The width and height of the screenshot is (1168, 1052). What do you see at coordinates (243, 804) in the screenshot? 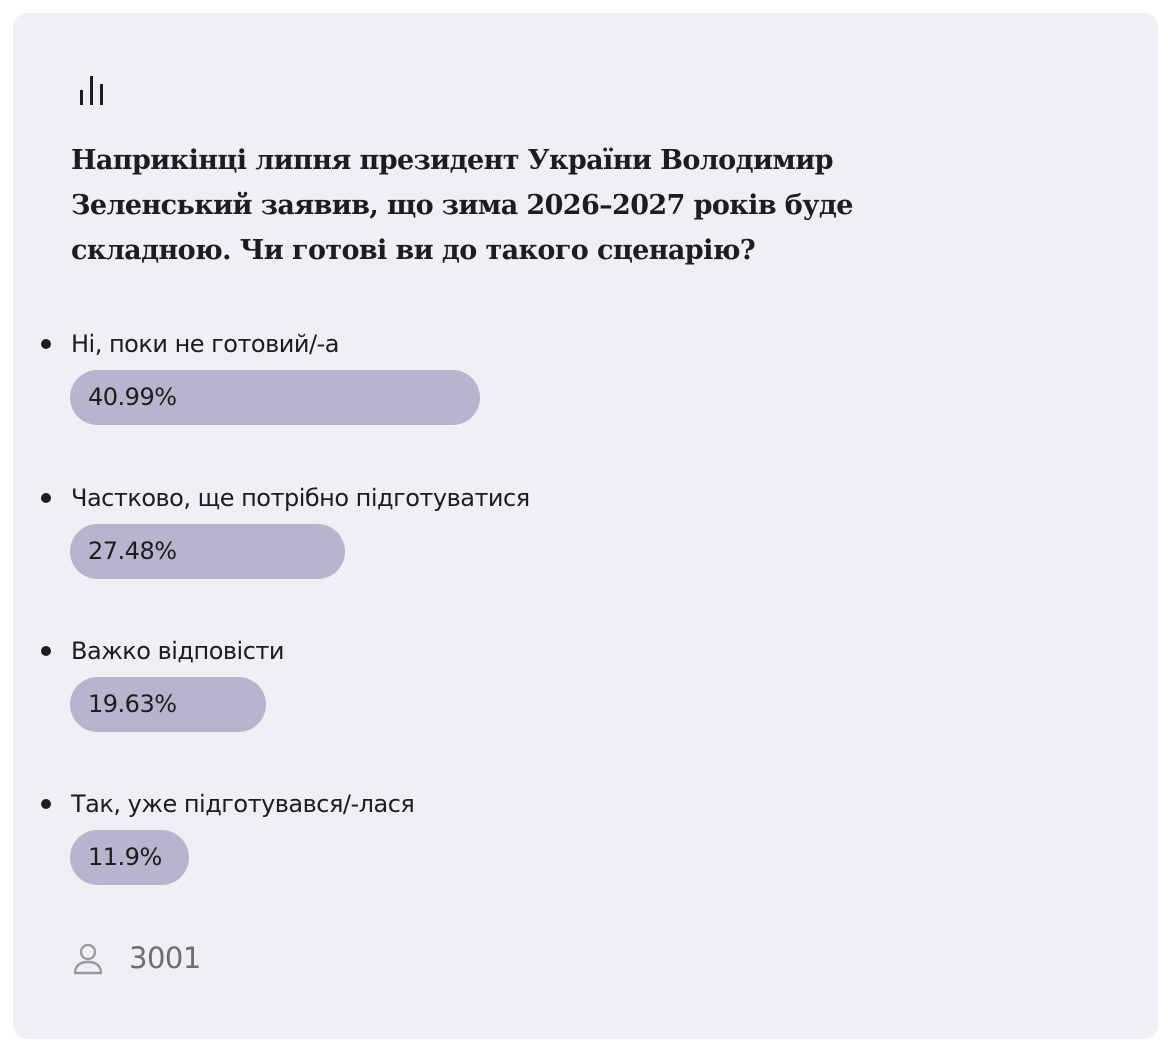
I see `poll-option-label: Так, уже підготувався/-лася` at bounding box center [243, 804].